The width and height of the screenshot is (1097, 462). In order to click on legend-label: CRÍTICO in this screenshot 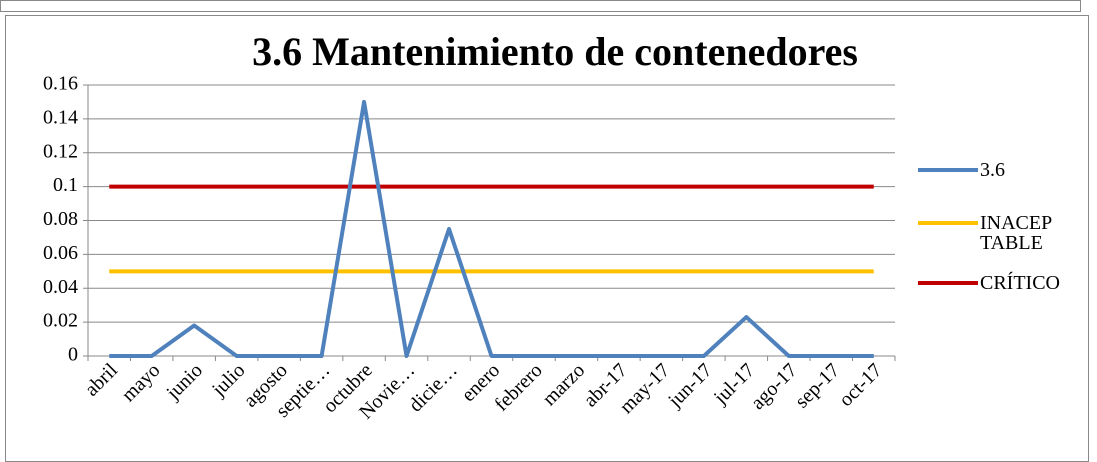, I will do `click(1020, 283)`.